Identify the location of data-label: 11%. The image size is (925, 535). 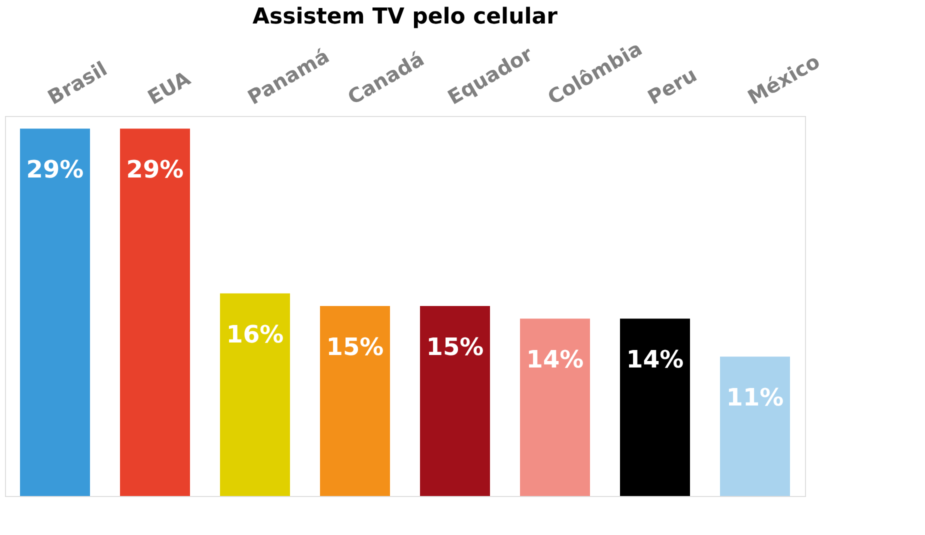
(755, 398).